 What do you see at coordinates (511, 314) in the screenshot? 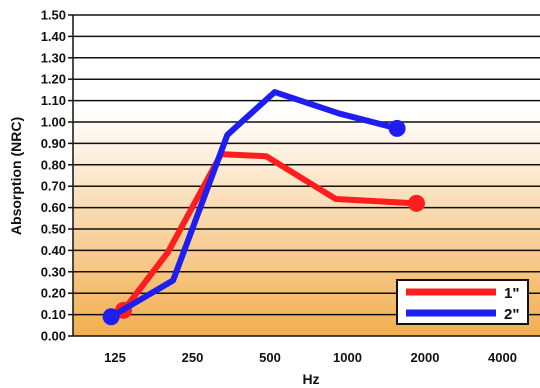
I see `legend-label-2in: 2"` at bounding box center [511, 314].